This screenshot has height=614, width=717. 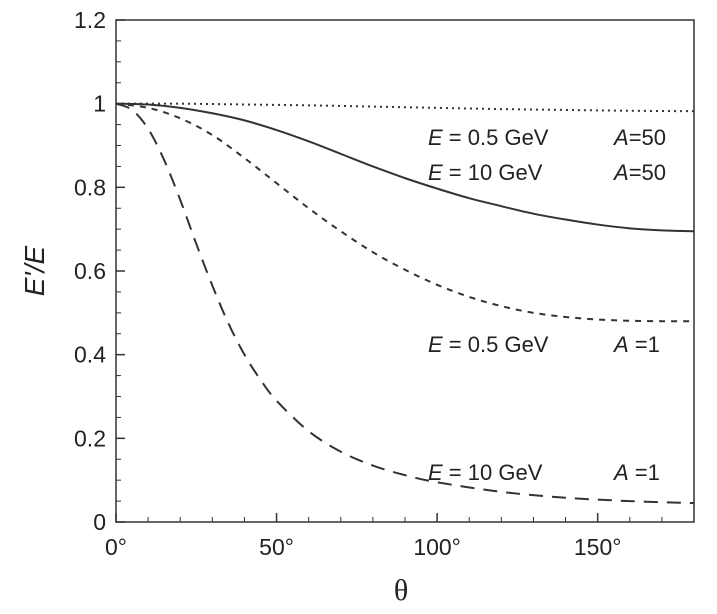 I want to click on y-tick-label: 0.6, so click(x=90, y=271).